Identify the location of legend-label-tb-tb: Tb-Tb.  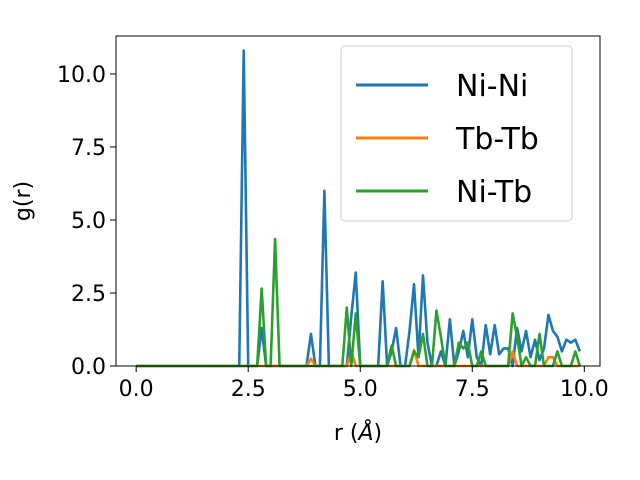
(497, 139).